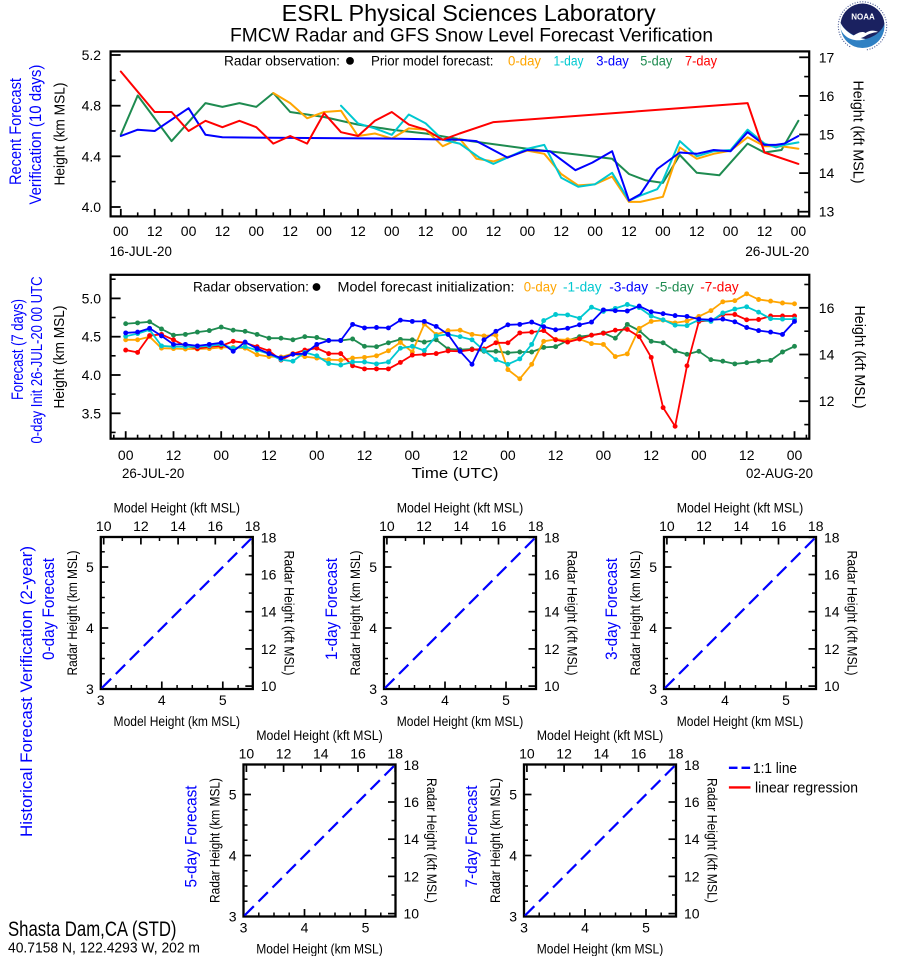 The width and height of the screenshot is (898, 956). What do you see at coordinates (524, 60) in the screenshot?
I see `svg-text: 0-day` at bounding box center [524, 60].